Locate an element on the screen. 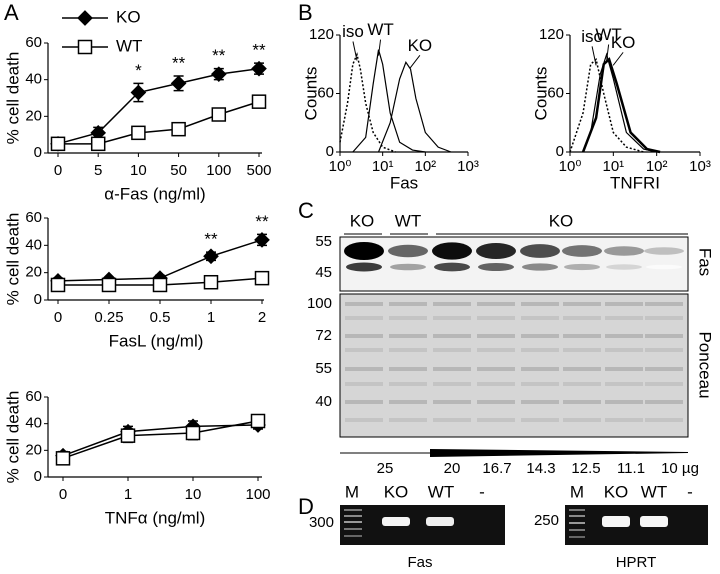 This screenshot has width=720, height=574. mw-marker: 40 is located at coordinates (323, 401).